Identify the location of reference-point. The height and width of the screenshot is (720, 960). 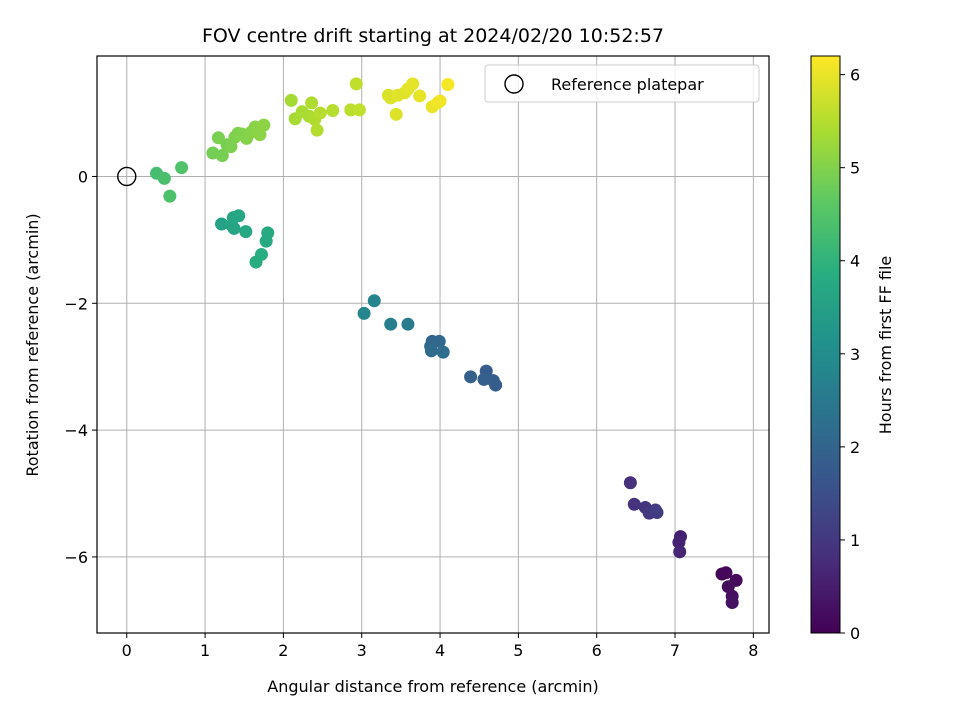
(127, 176).